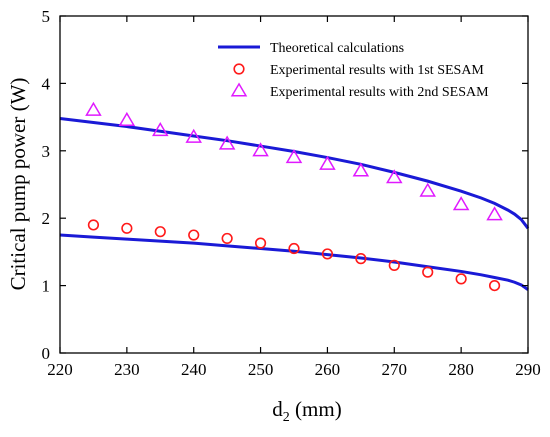  What do you see at coordinates (60, 369) in the screenshot?
I see `x-tick-label: 220` at bounding box center [60, 369].